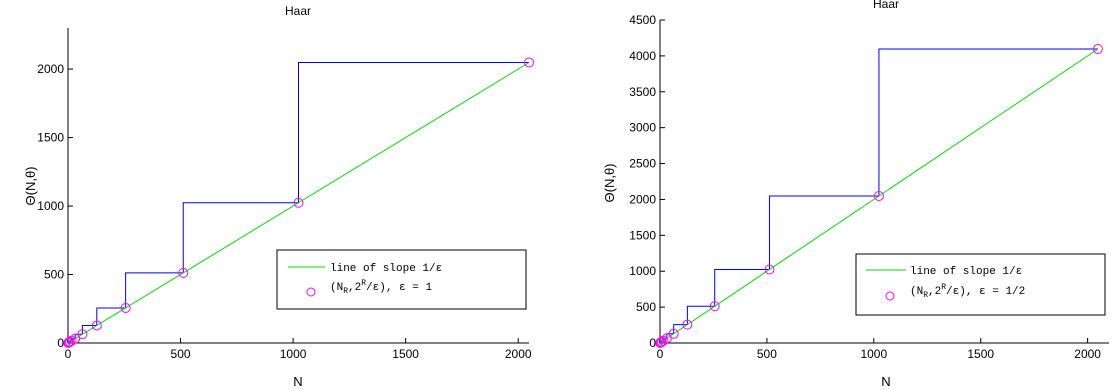 This screenshot has width=1114, height=390. Describe the element at coordinates (381, 287) in the screenshot. I see `legend-marker-label: (NR,2R/ε), ε = 1` at that location.